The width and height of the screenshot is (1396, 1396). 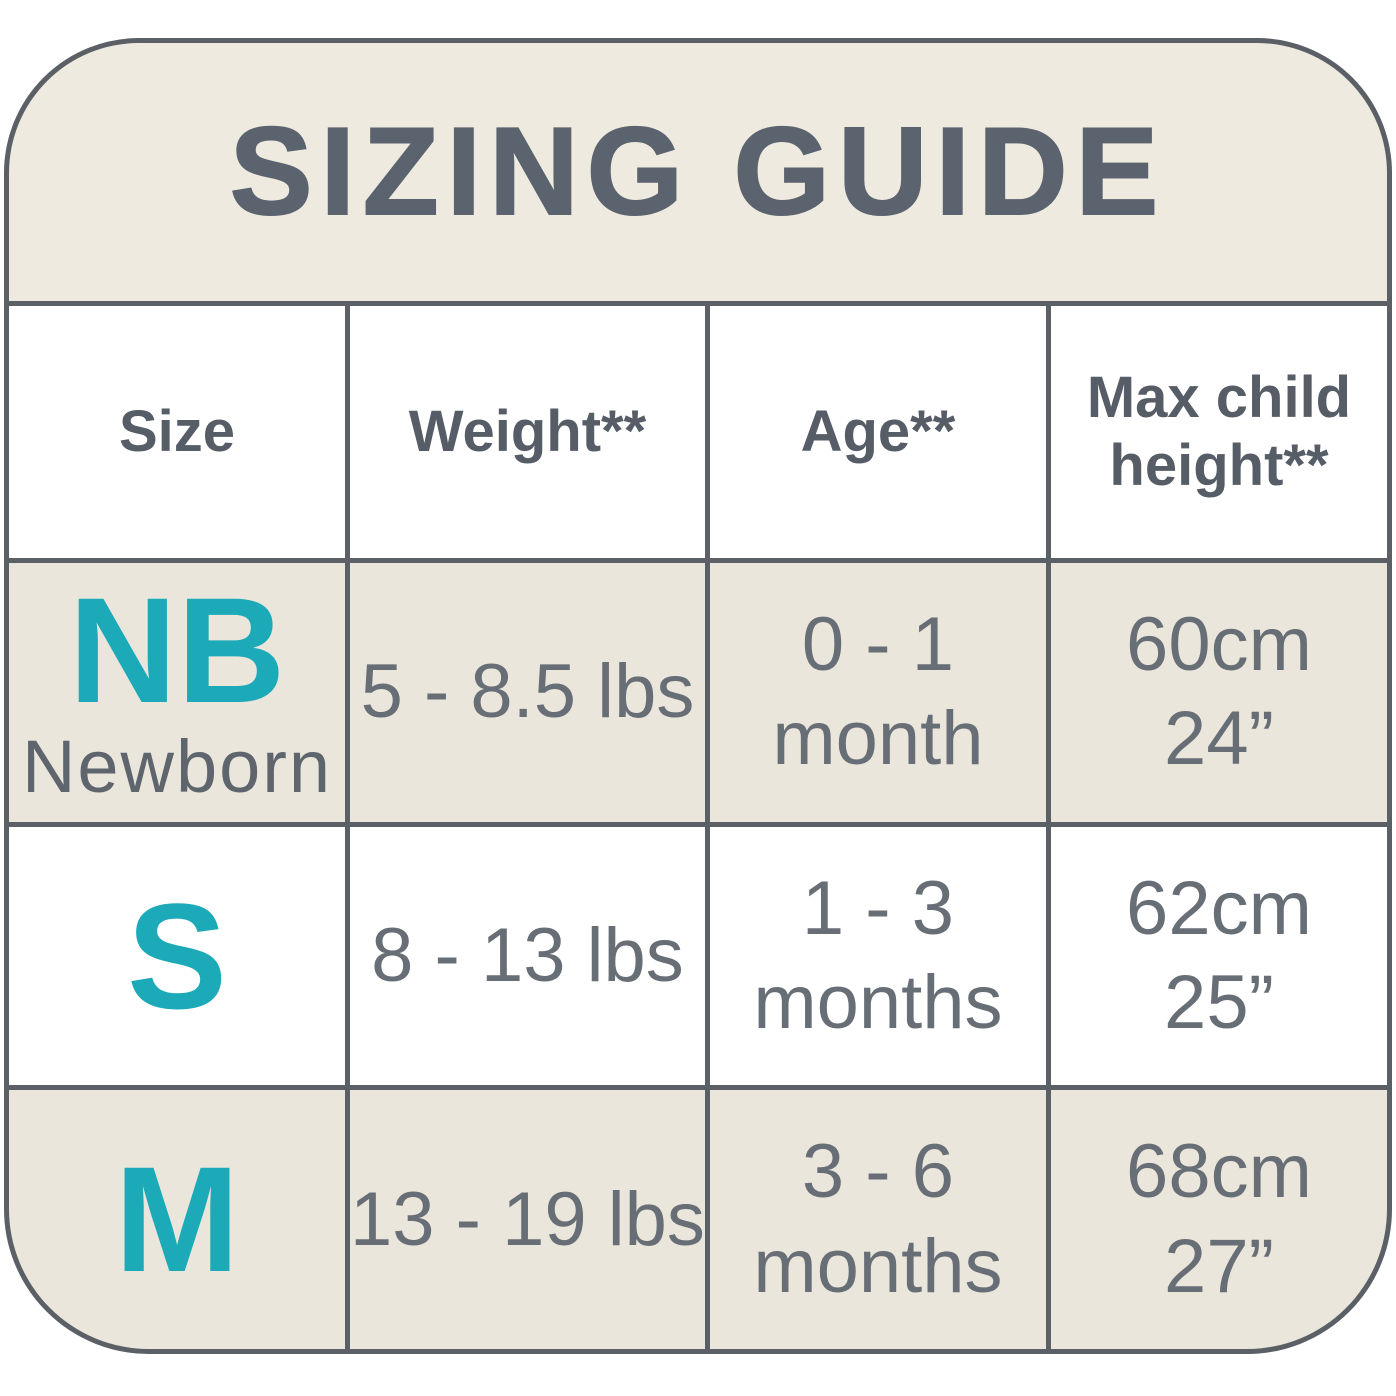 I want to click on size-abbr-m: M, so click(x=177, y=1219).